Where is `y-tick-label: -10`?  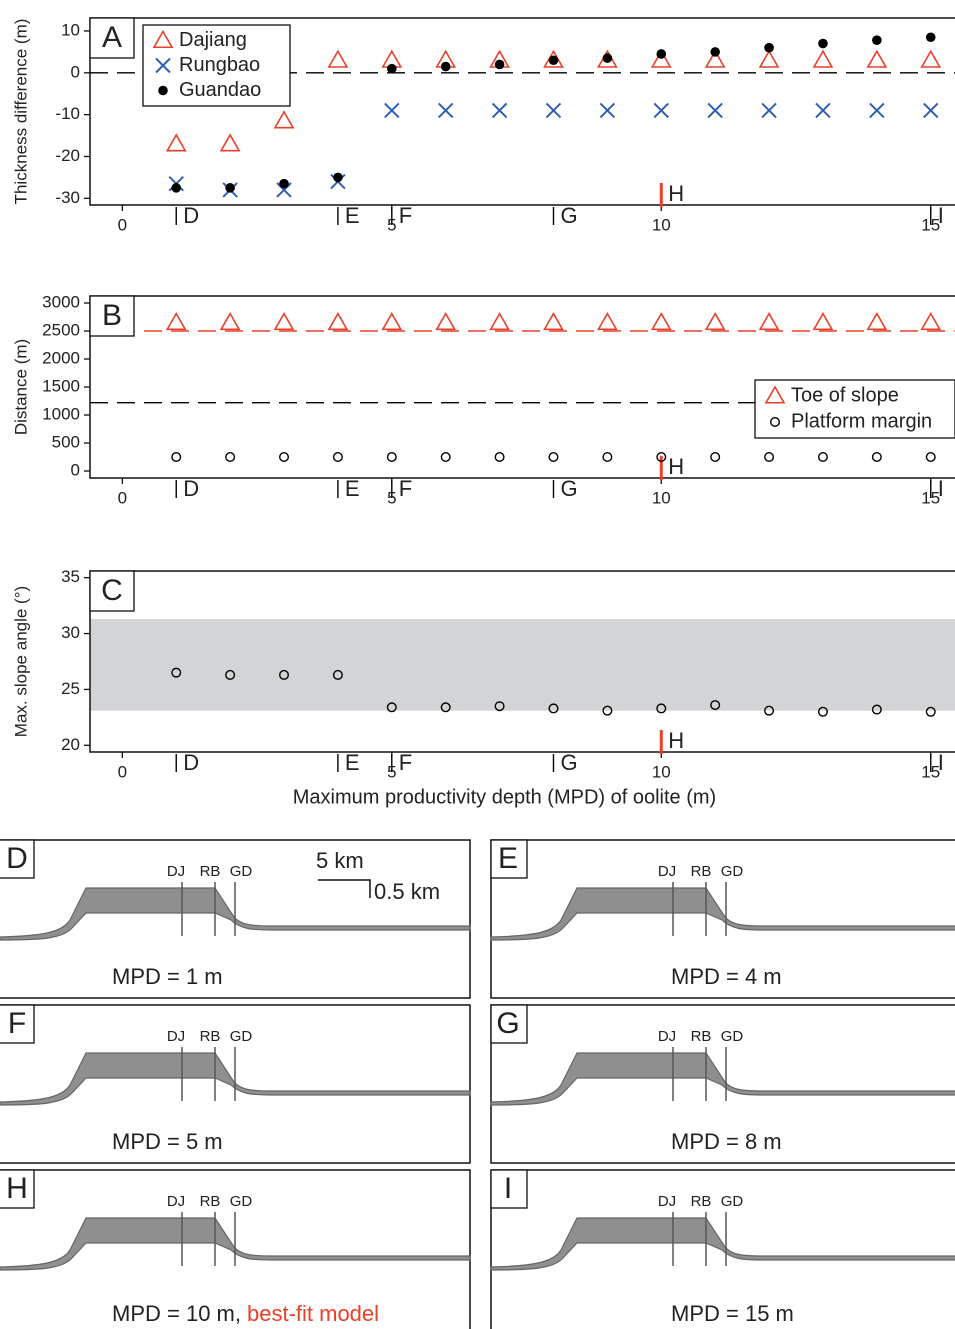 y-tick-label: -10 is located at coordinates (67, 113).